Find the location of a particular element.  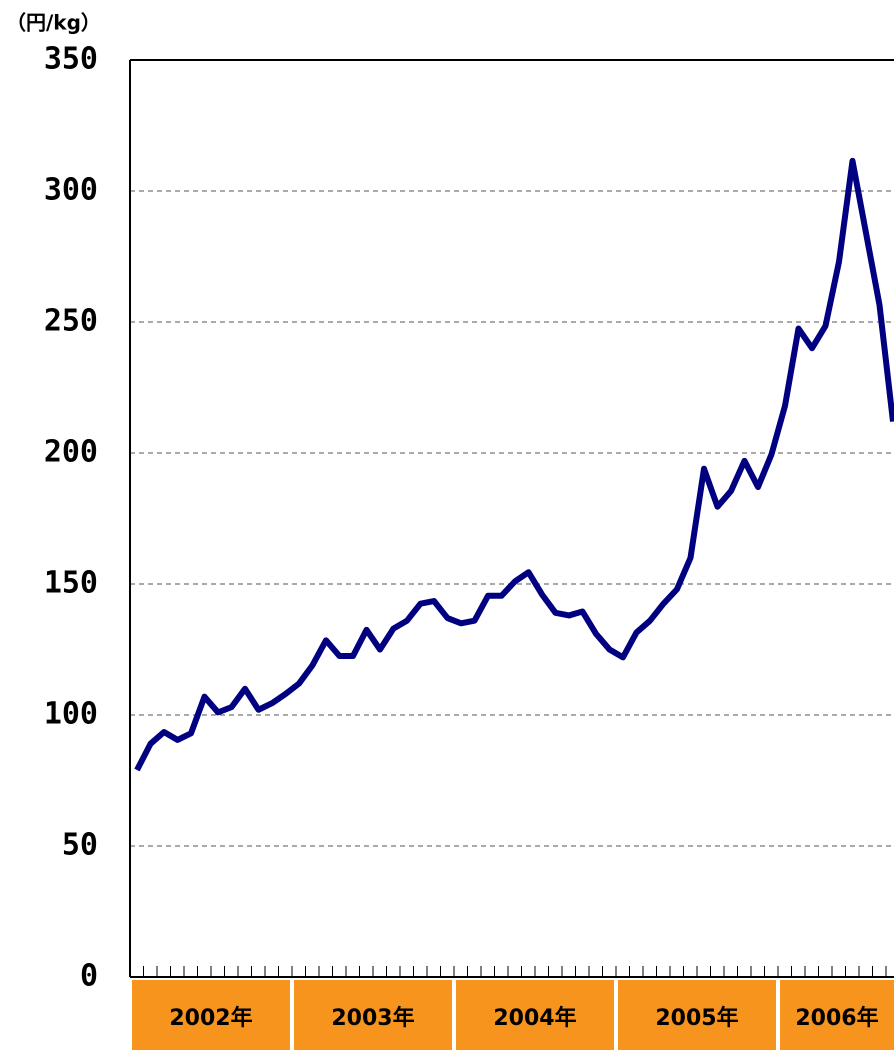

y-tick-label: 350 is located at coordinates (71, 59).